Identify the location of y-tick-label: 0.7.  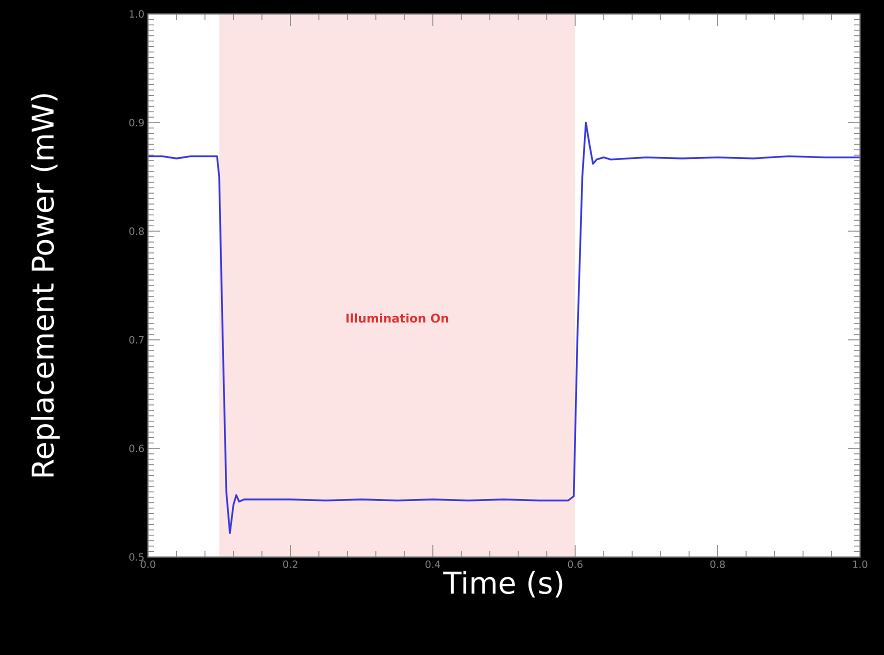
(136, 340).